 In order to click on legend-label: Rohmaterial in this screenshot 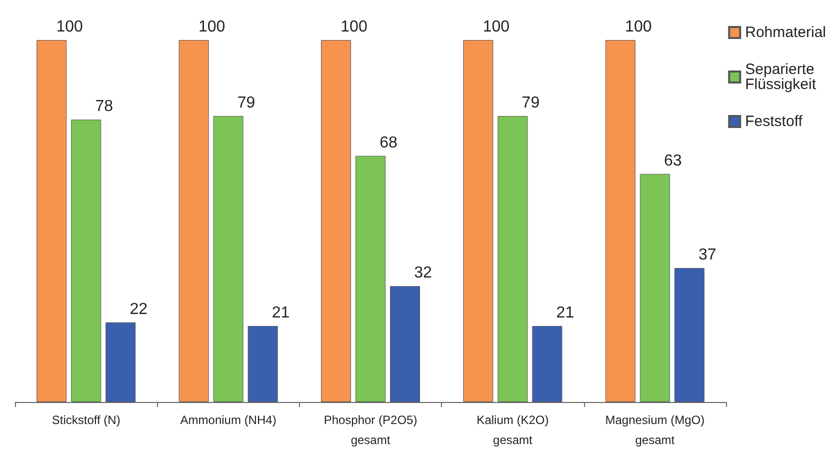, I will do `click(785, 32)`.